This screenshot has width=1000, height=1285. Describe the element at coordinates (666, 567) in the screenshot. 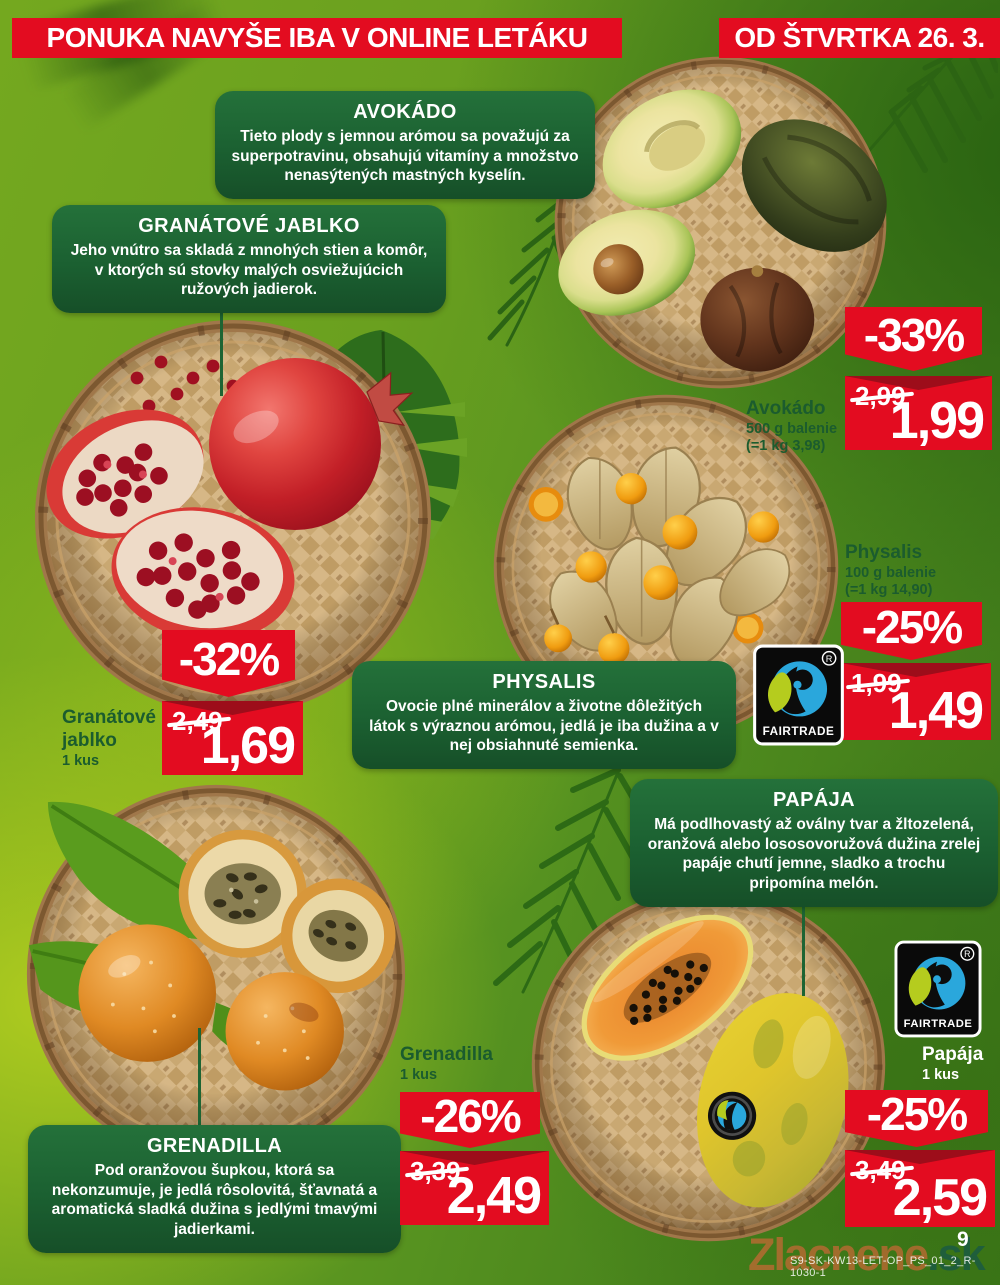

I see `physalis-basket-photo` at that location.